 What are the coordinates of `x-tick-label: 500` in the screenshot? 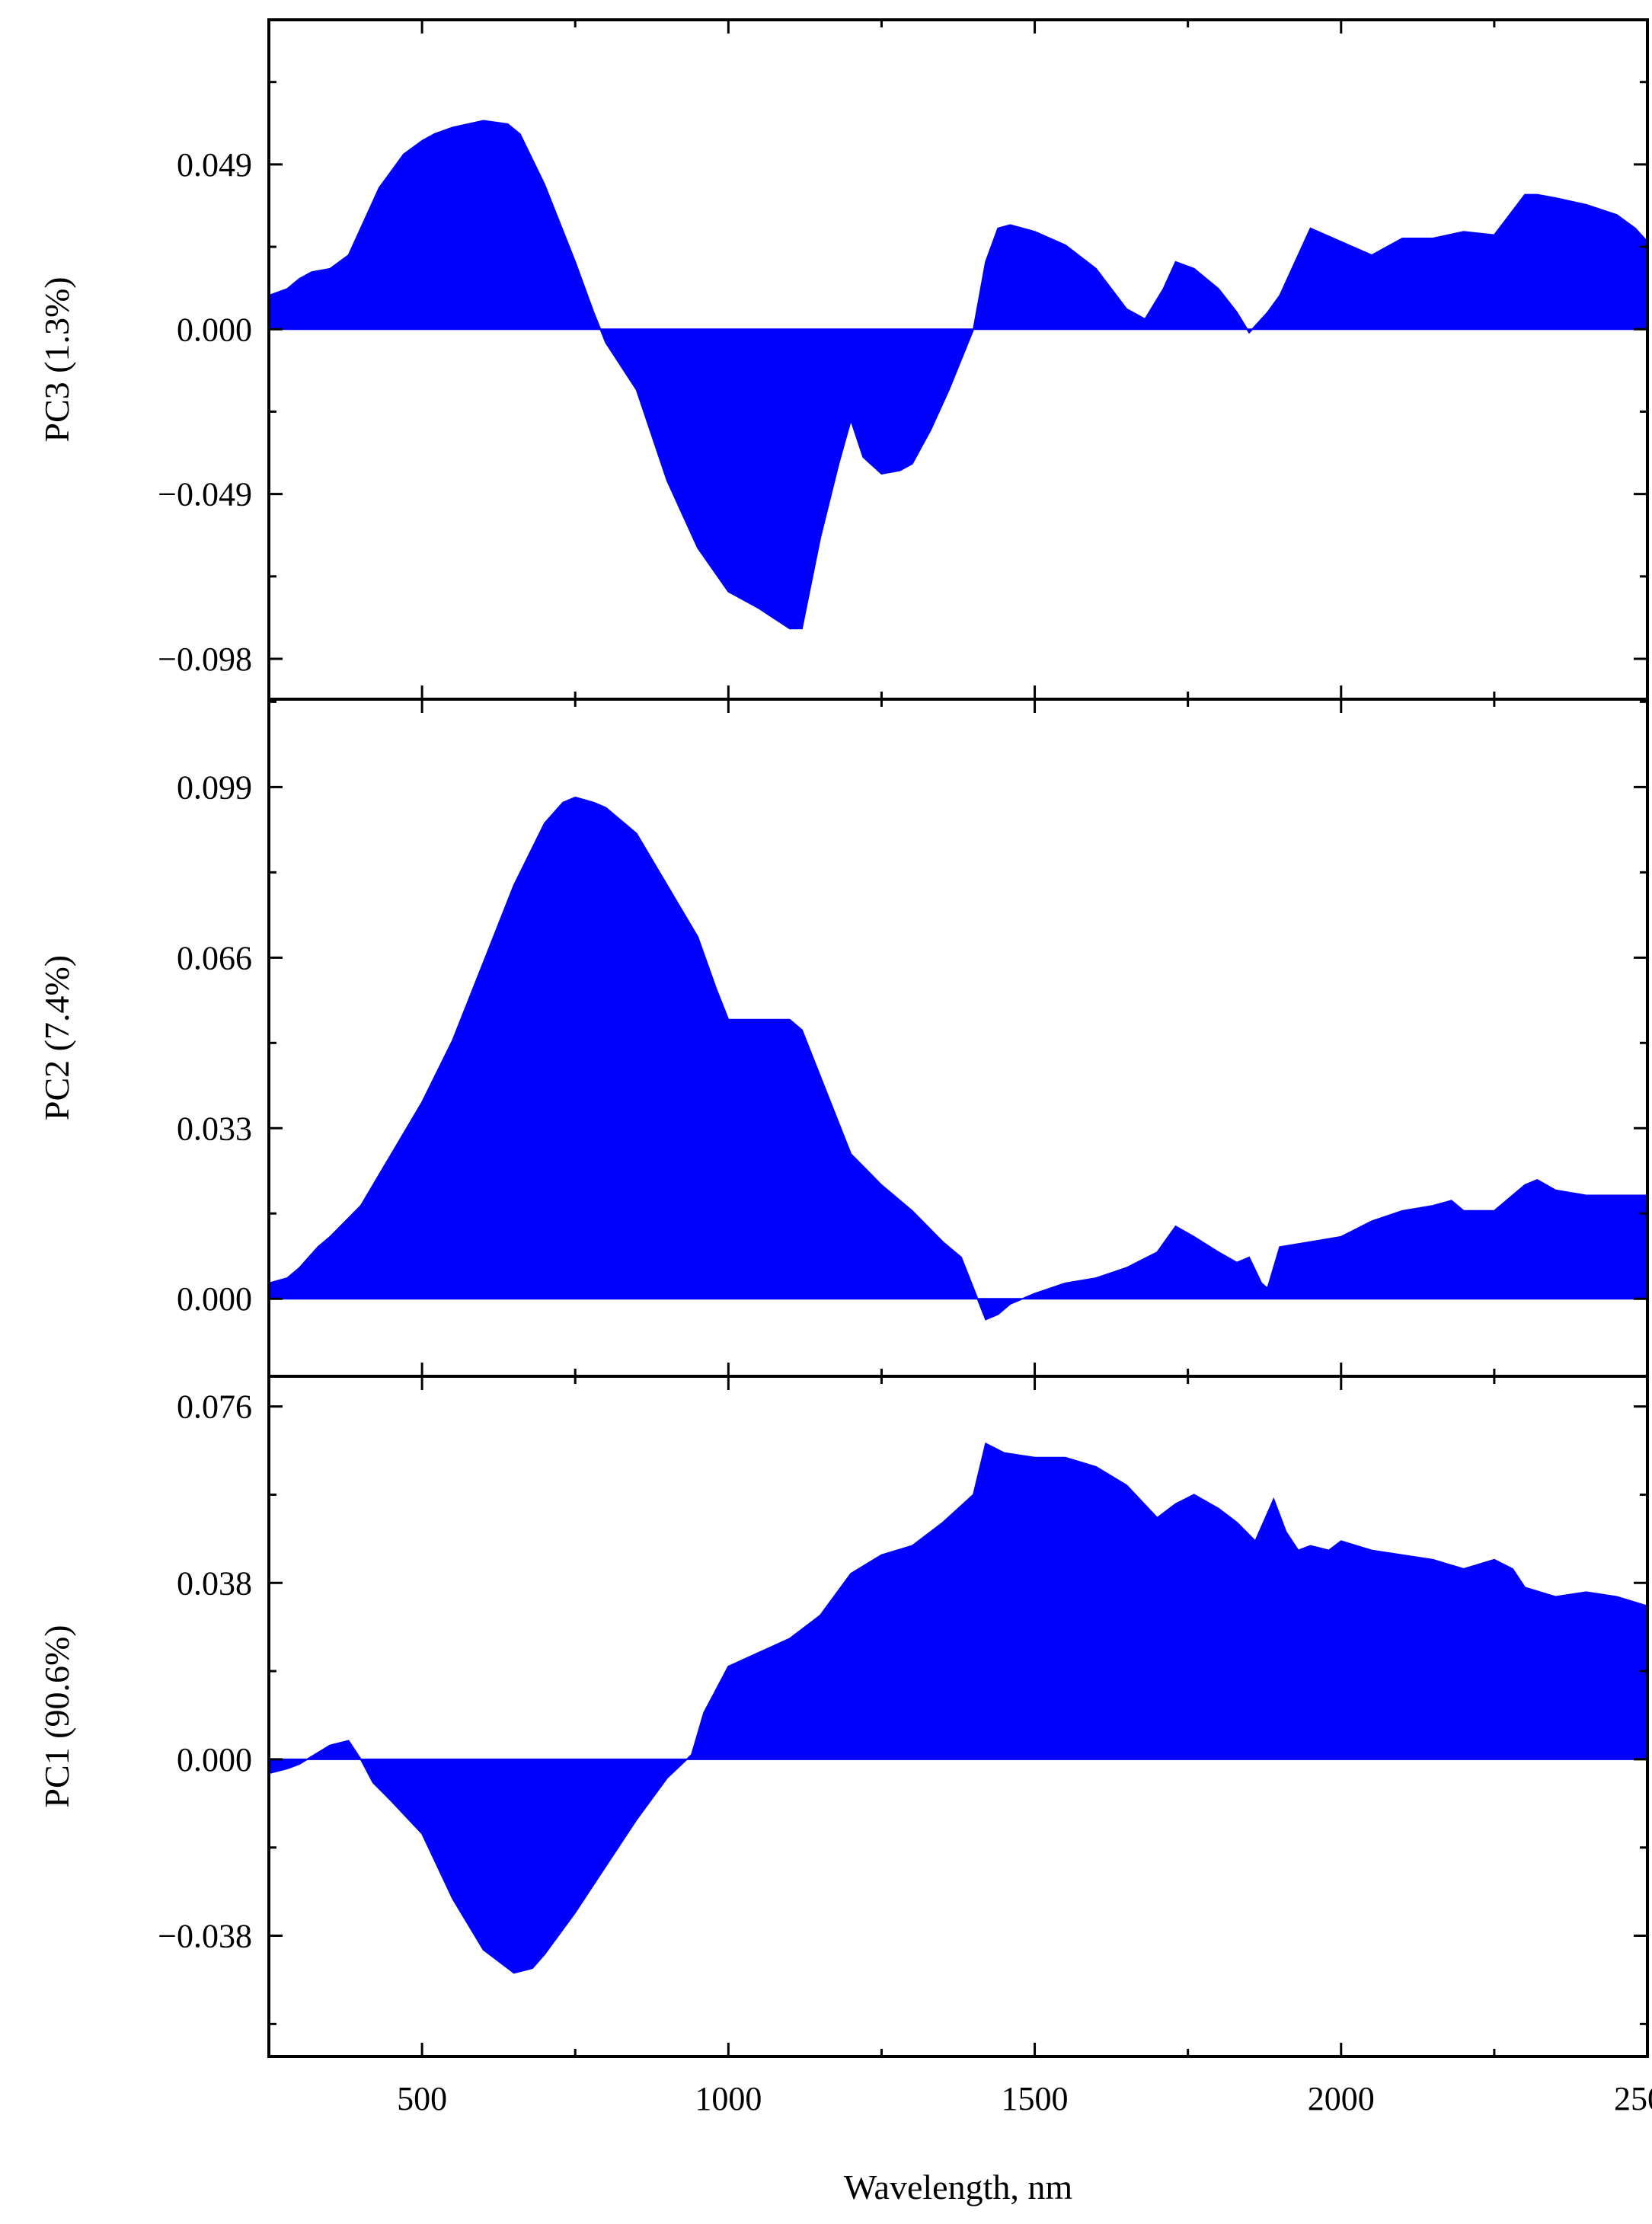 It's located at (422, 2098).